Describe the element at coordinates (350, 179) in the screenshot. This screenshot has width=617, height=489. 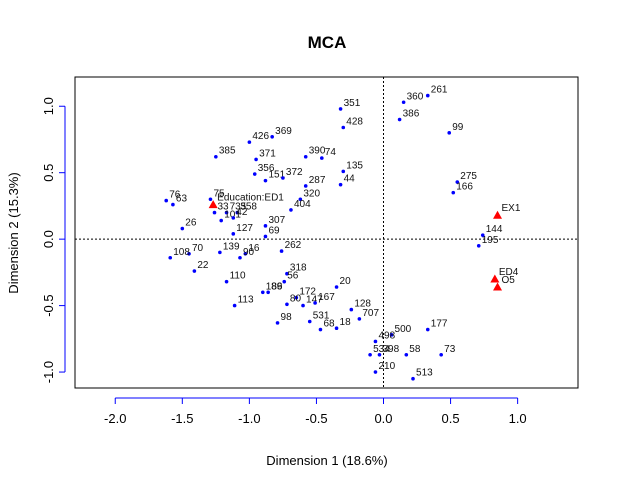
I see `individual-label: 44` at that location.